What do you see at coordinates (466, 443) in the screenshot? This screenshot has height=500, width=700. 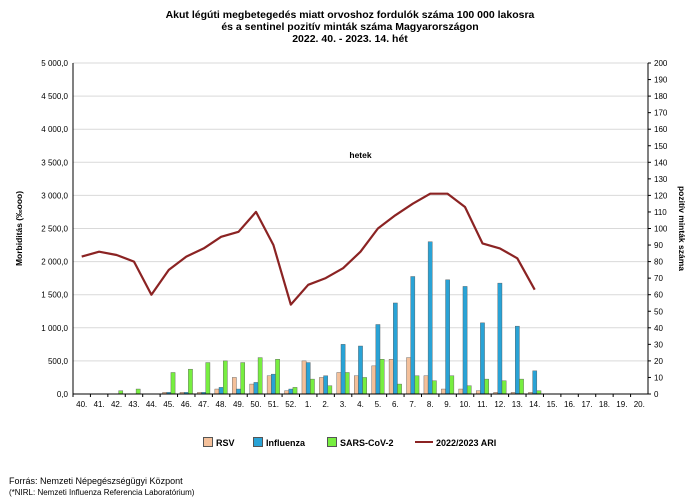 I see `legend-label-ari: 2022/2023 ARI` at bounding box center [466, 443].